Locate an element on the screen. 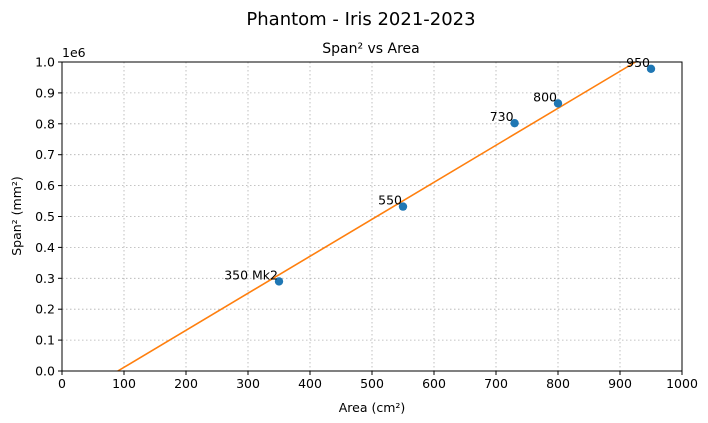 Image resolution: width=708 pixels, height=423 pixels. x-ticks: 0 100 200 300 400 500 600 700 800 900 1000 is located at coordinates (378, 381).